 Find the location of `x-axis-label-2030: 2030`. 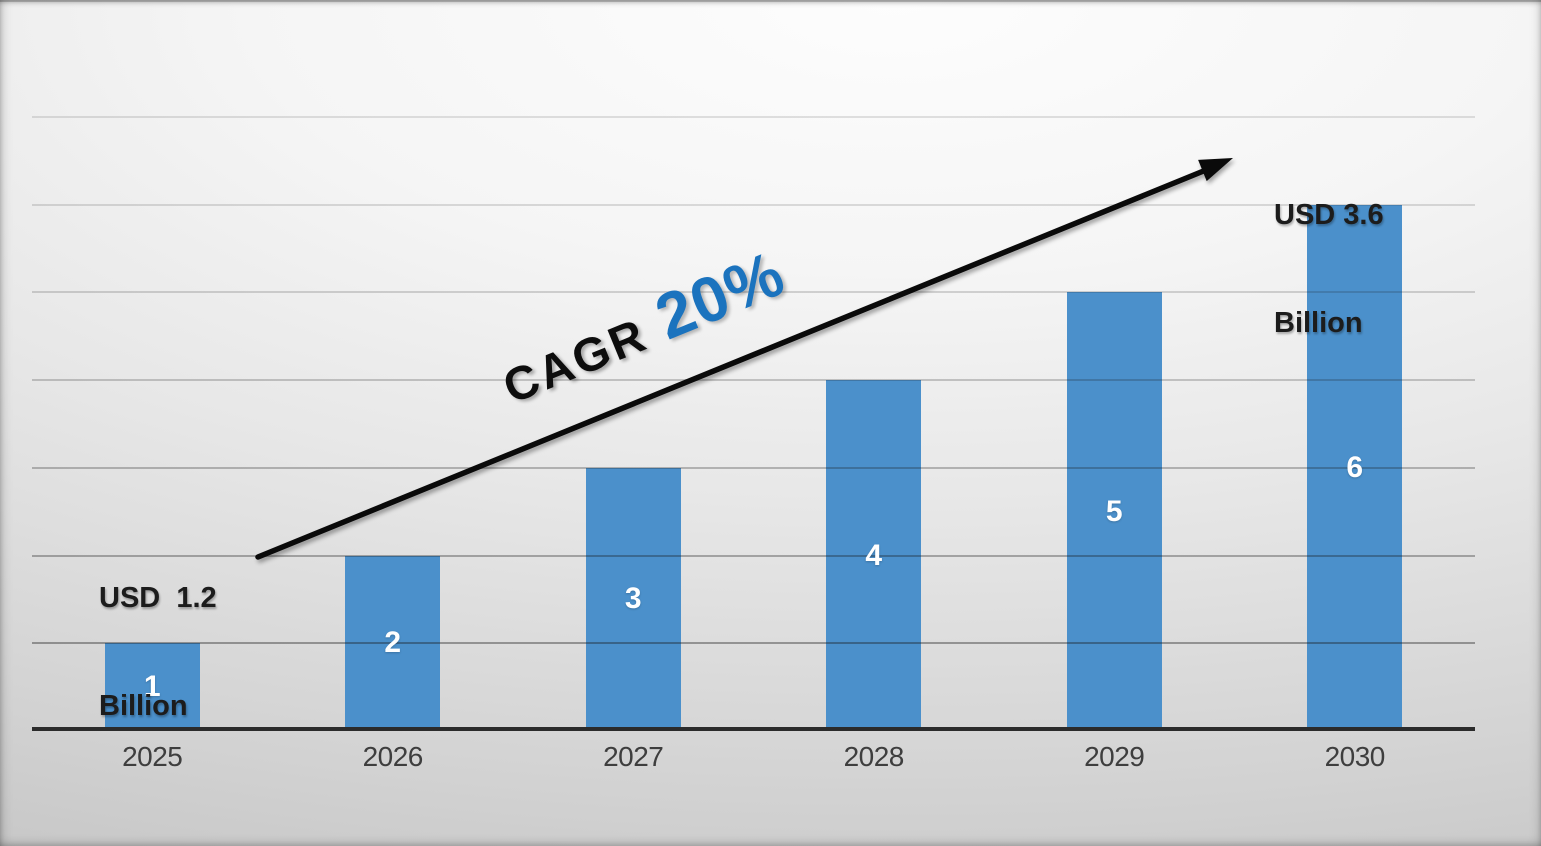

x-axis-label-2030: 2030 is located at coordinates (1355, 756).